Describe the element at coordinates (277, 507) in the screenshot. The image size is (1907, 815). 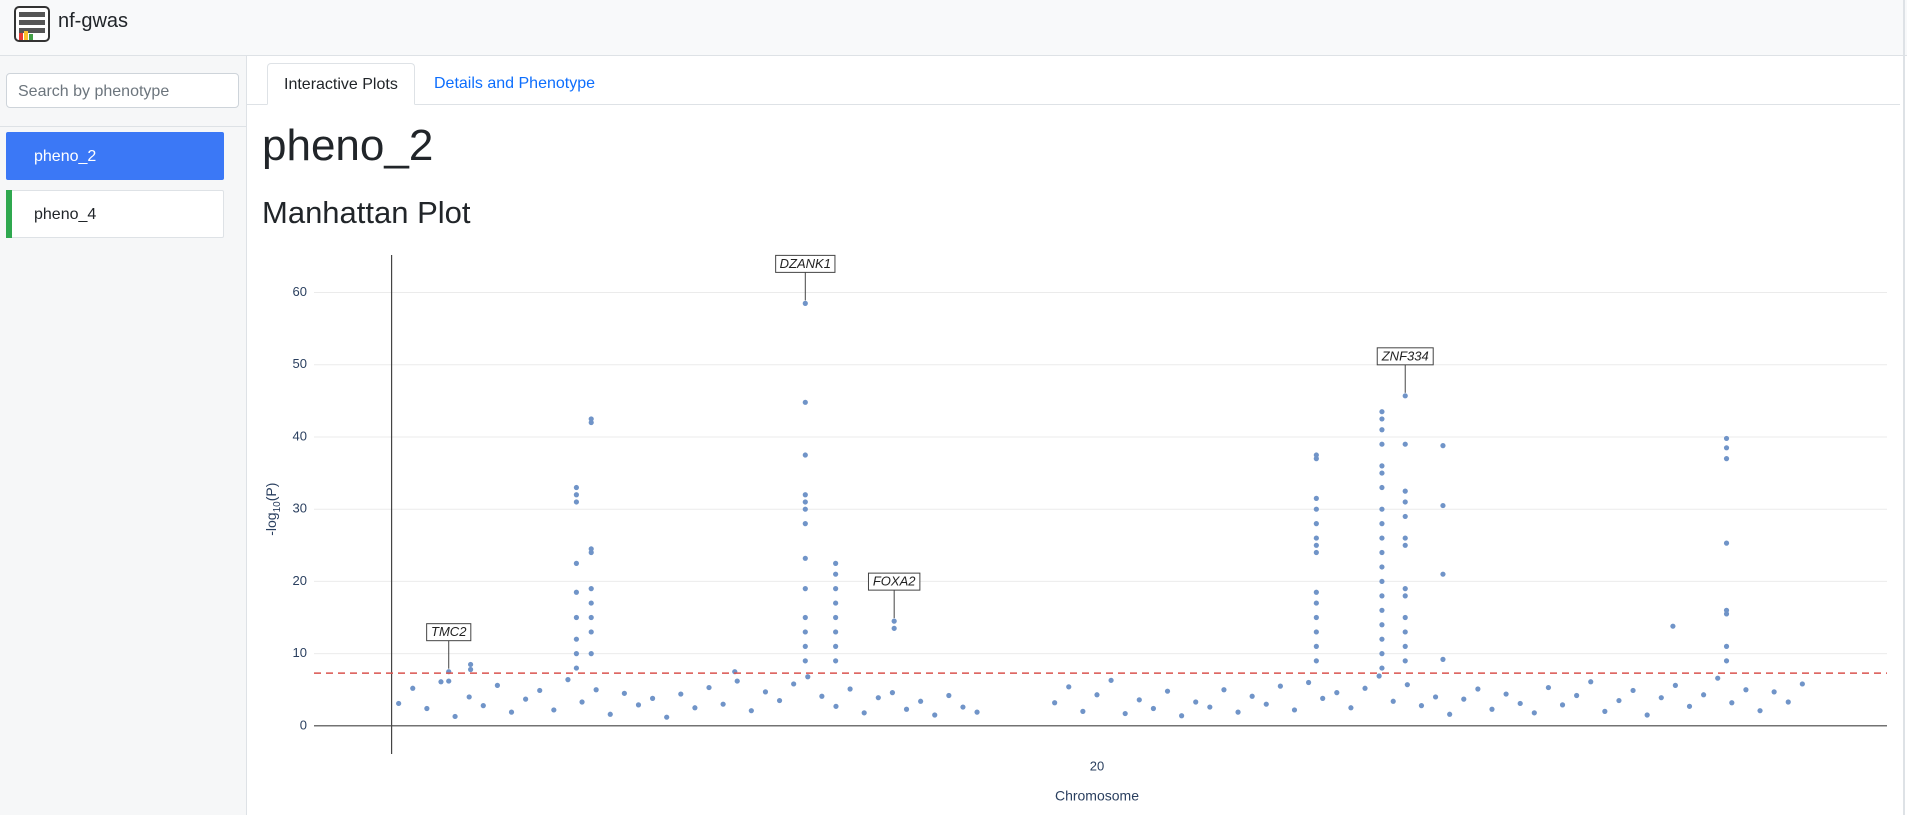
I see `y-axis-title-part: 10` at that location.